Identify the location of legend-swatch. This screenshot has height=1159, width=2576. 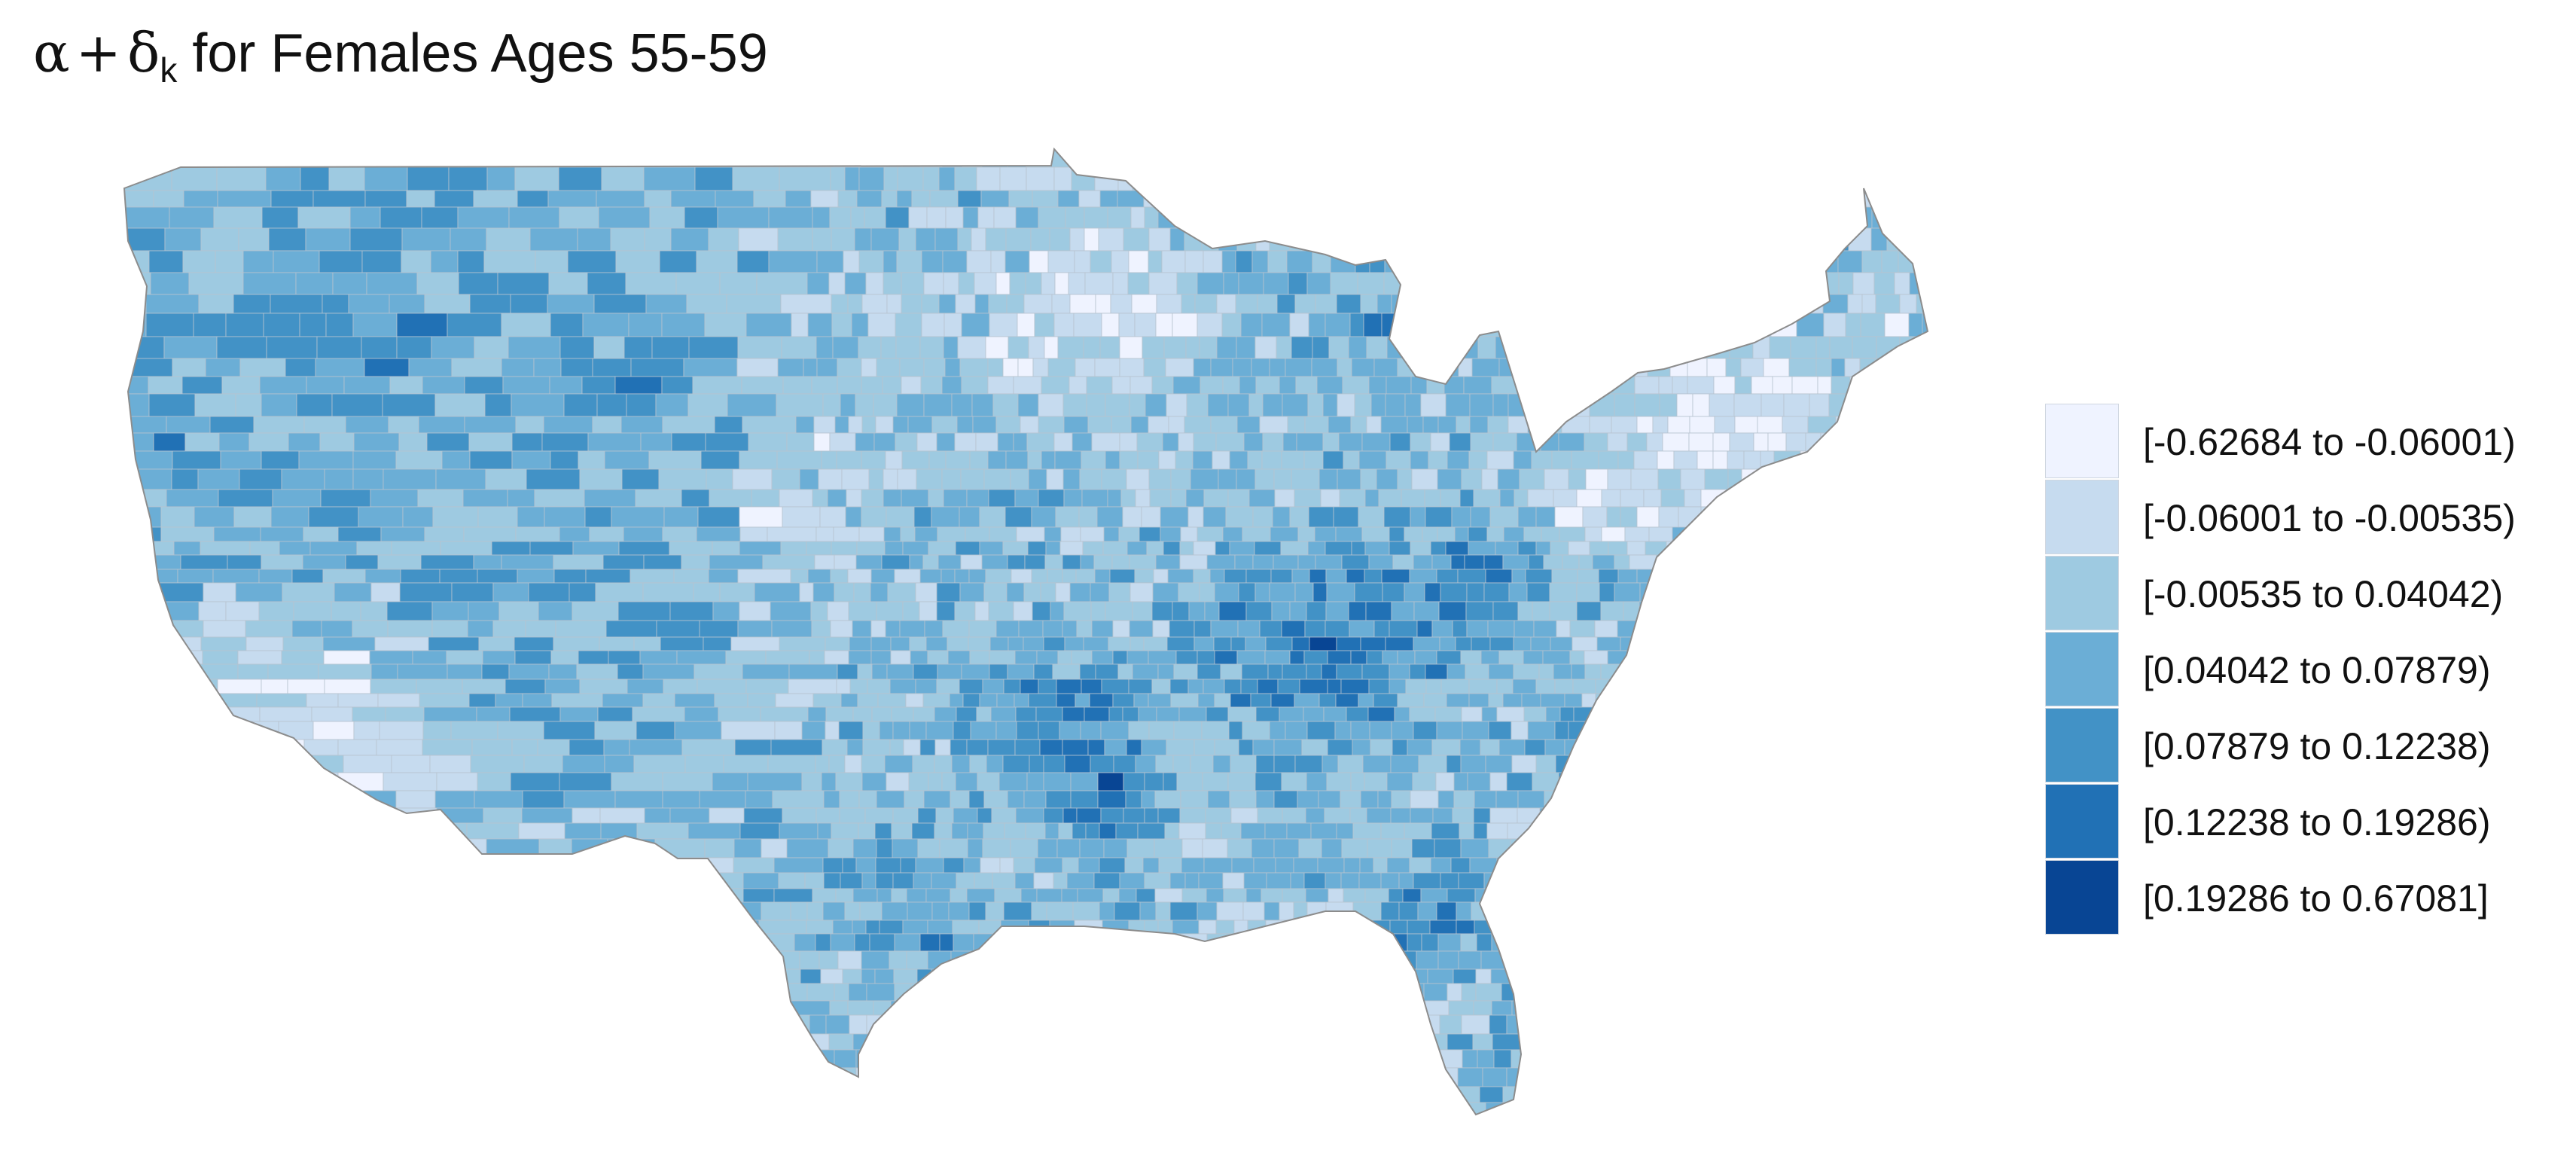
(2082, 821).